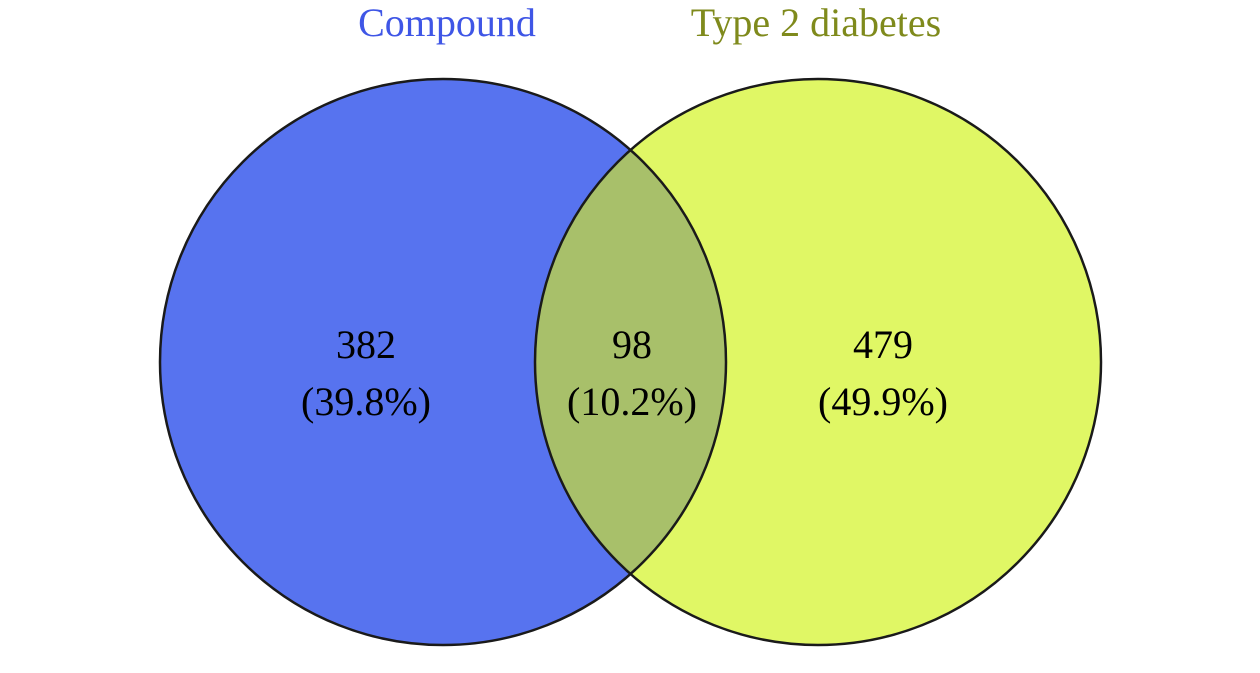 The image size is (1260, 673). Describe the element at coordinates (366, 401) in the screenshot. I see `left-region-percent: (39.8%)` at that location.